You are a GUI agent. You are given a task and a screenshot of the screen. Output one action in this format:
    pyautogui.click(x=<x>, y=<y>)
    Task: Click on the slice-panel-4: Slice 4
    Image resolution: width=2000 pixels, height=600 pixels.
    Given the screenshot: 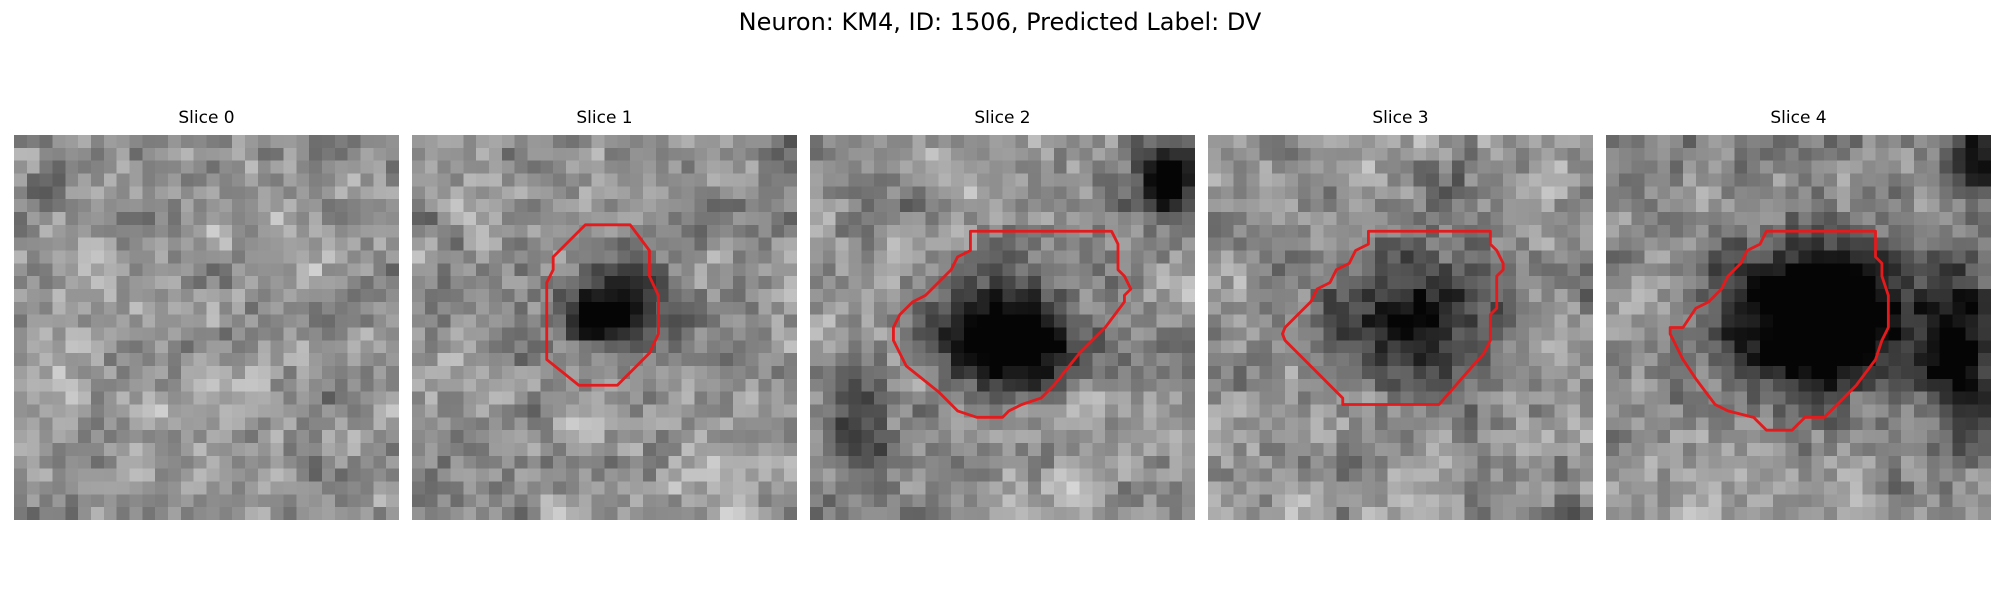 What is the action you would take?
    pyautogui.click(x=1798, y=314)
    